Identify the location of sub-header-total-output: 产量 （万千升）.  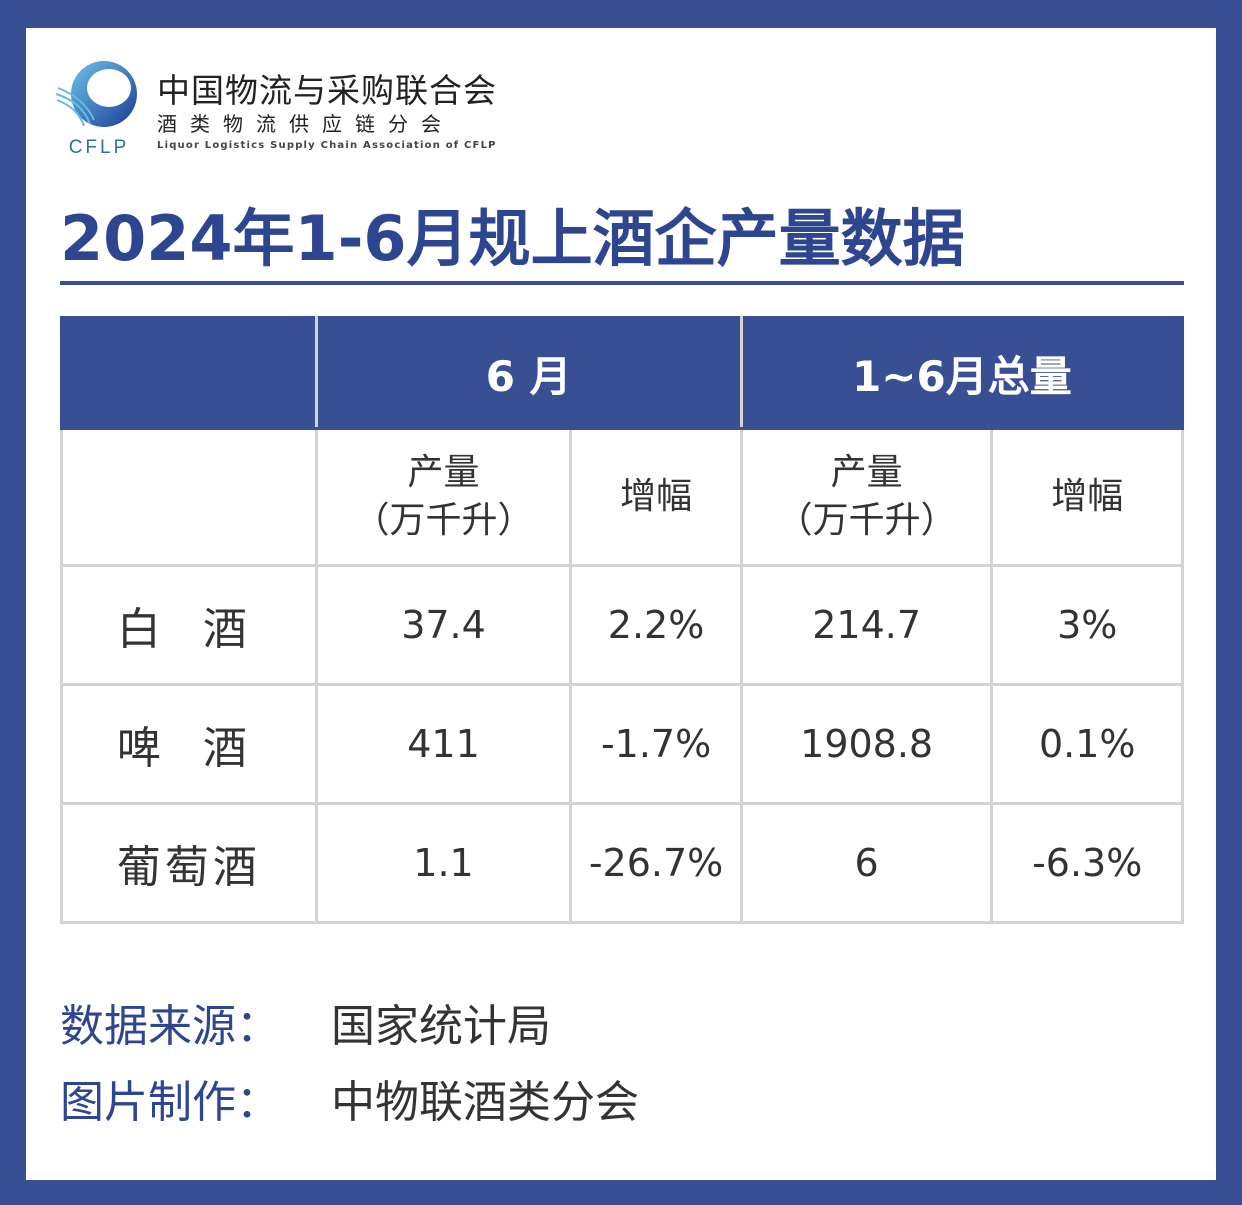
(866, 497).